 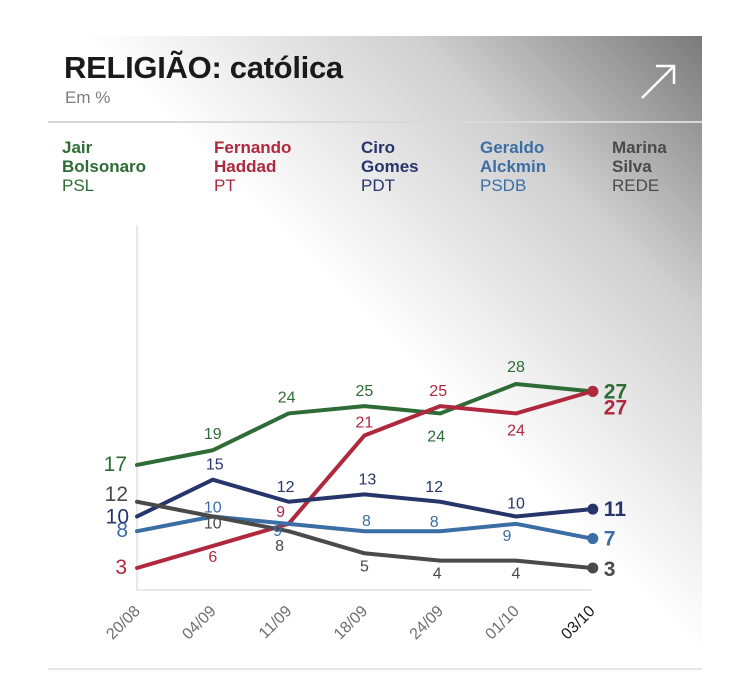 What do you see at coordinates (610, 539) in the screenshot?
I see `data-label: 7` at bounding box center [610, 539].